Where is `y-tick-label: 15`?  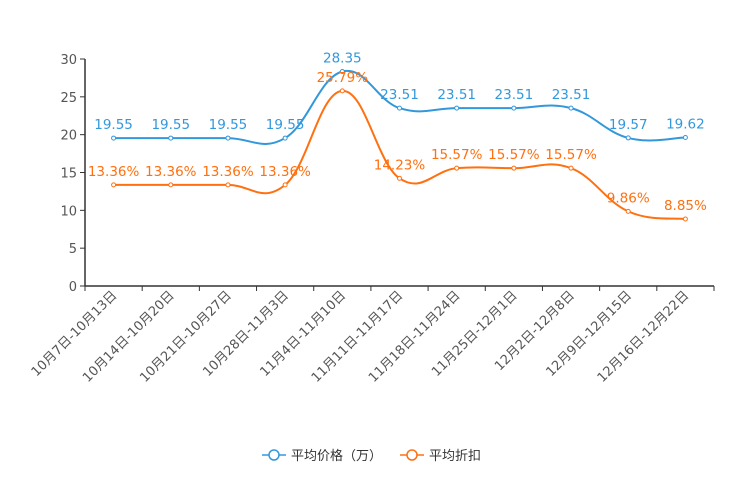 y-tick-label: 15 is located at coordinates (68, 174).